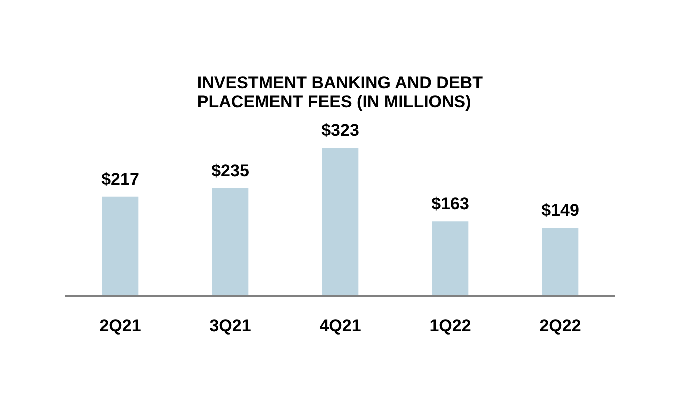  I want to click on data-label: $149, so click(561, 210).